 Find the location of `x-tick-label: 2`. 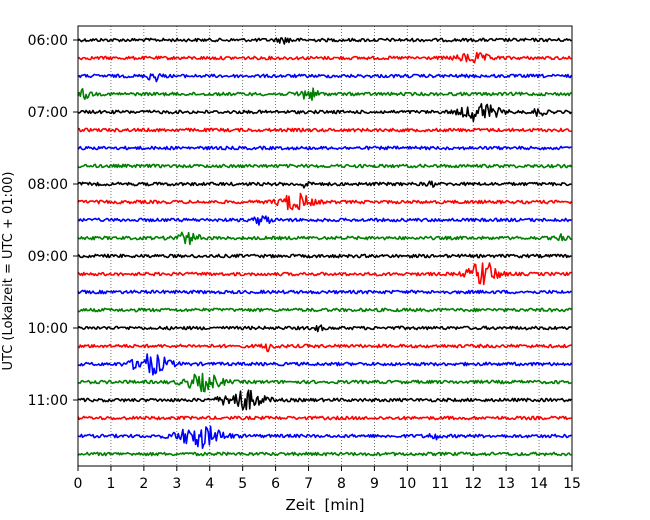

x-tick-label: 2 is located at coordinates (143, 484).